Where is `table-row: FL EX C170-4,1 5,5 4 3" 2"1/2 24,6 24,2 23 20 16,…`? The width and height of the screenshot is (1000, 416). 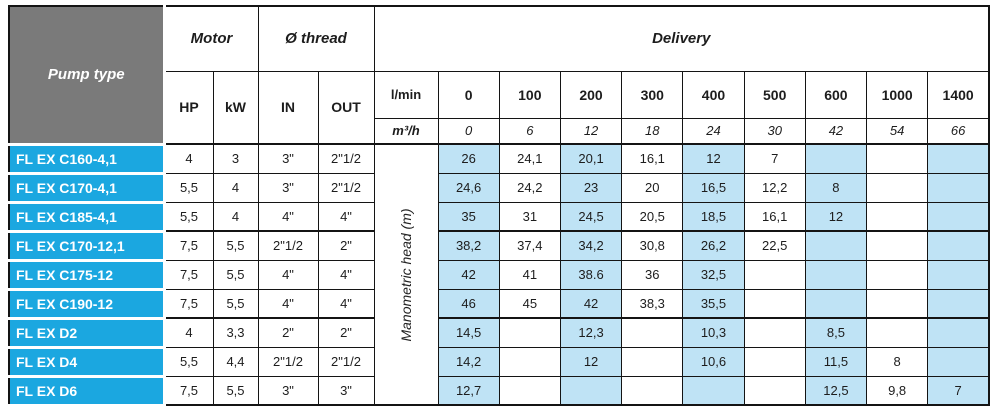
table-row: FL EX C170-4,1 5,5 4 3" 2"1/2 24,6 24,2 23 20 16,… is located at coordinates (499, 188).